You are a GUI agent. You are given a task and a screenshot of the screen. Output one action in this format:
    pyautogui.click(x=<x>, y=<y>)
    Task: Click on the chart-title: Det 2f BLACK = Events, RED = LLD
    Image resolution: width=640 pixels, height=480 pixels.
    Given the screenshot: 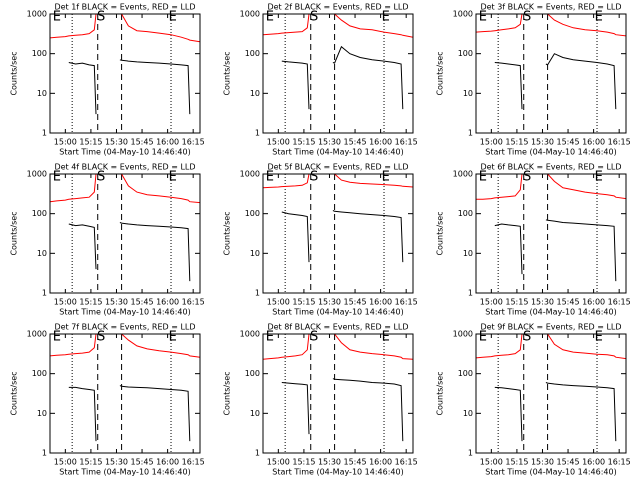 What is the action you would take?
    pyautogui.click(x=337, y=7)
    